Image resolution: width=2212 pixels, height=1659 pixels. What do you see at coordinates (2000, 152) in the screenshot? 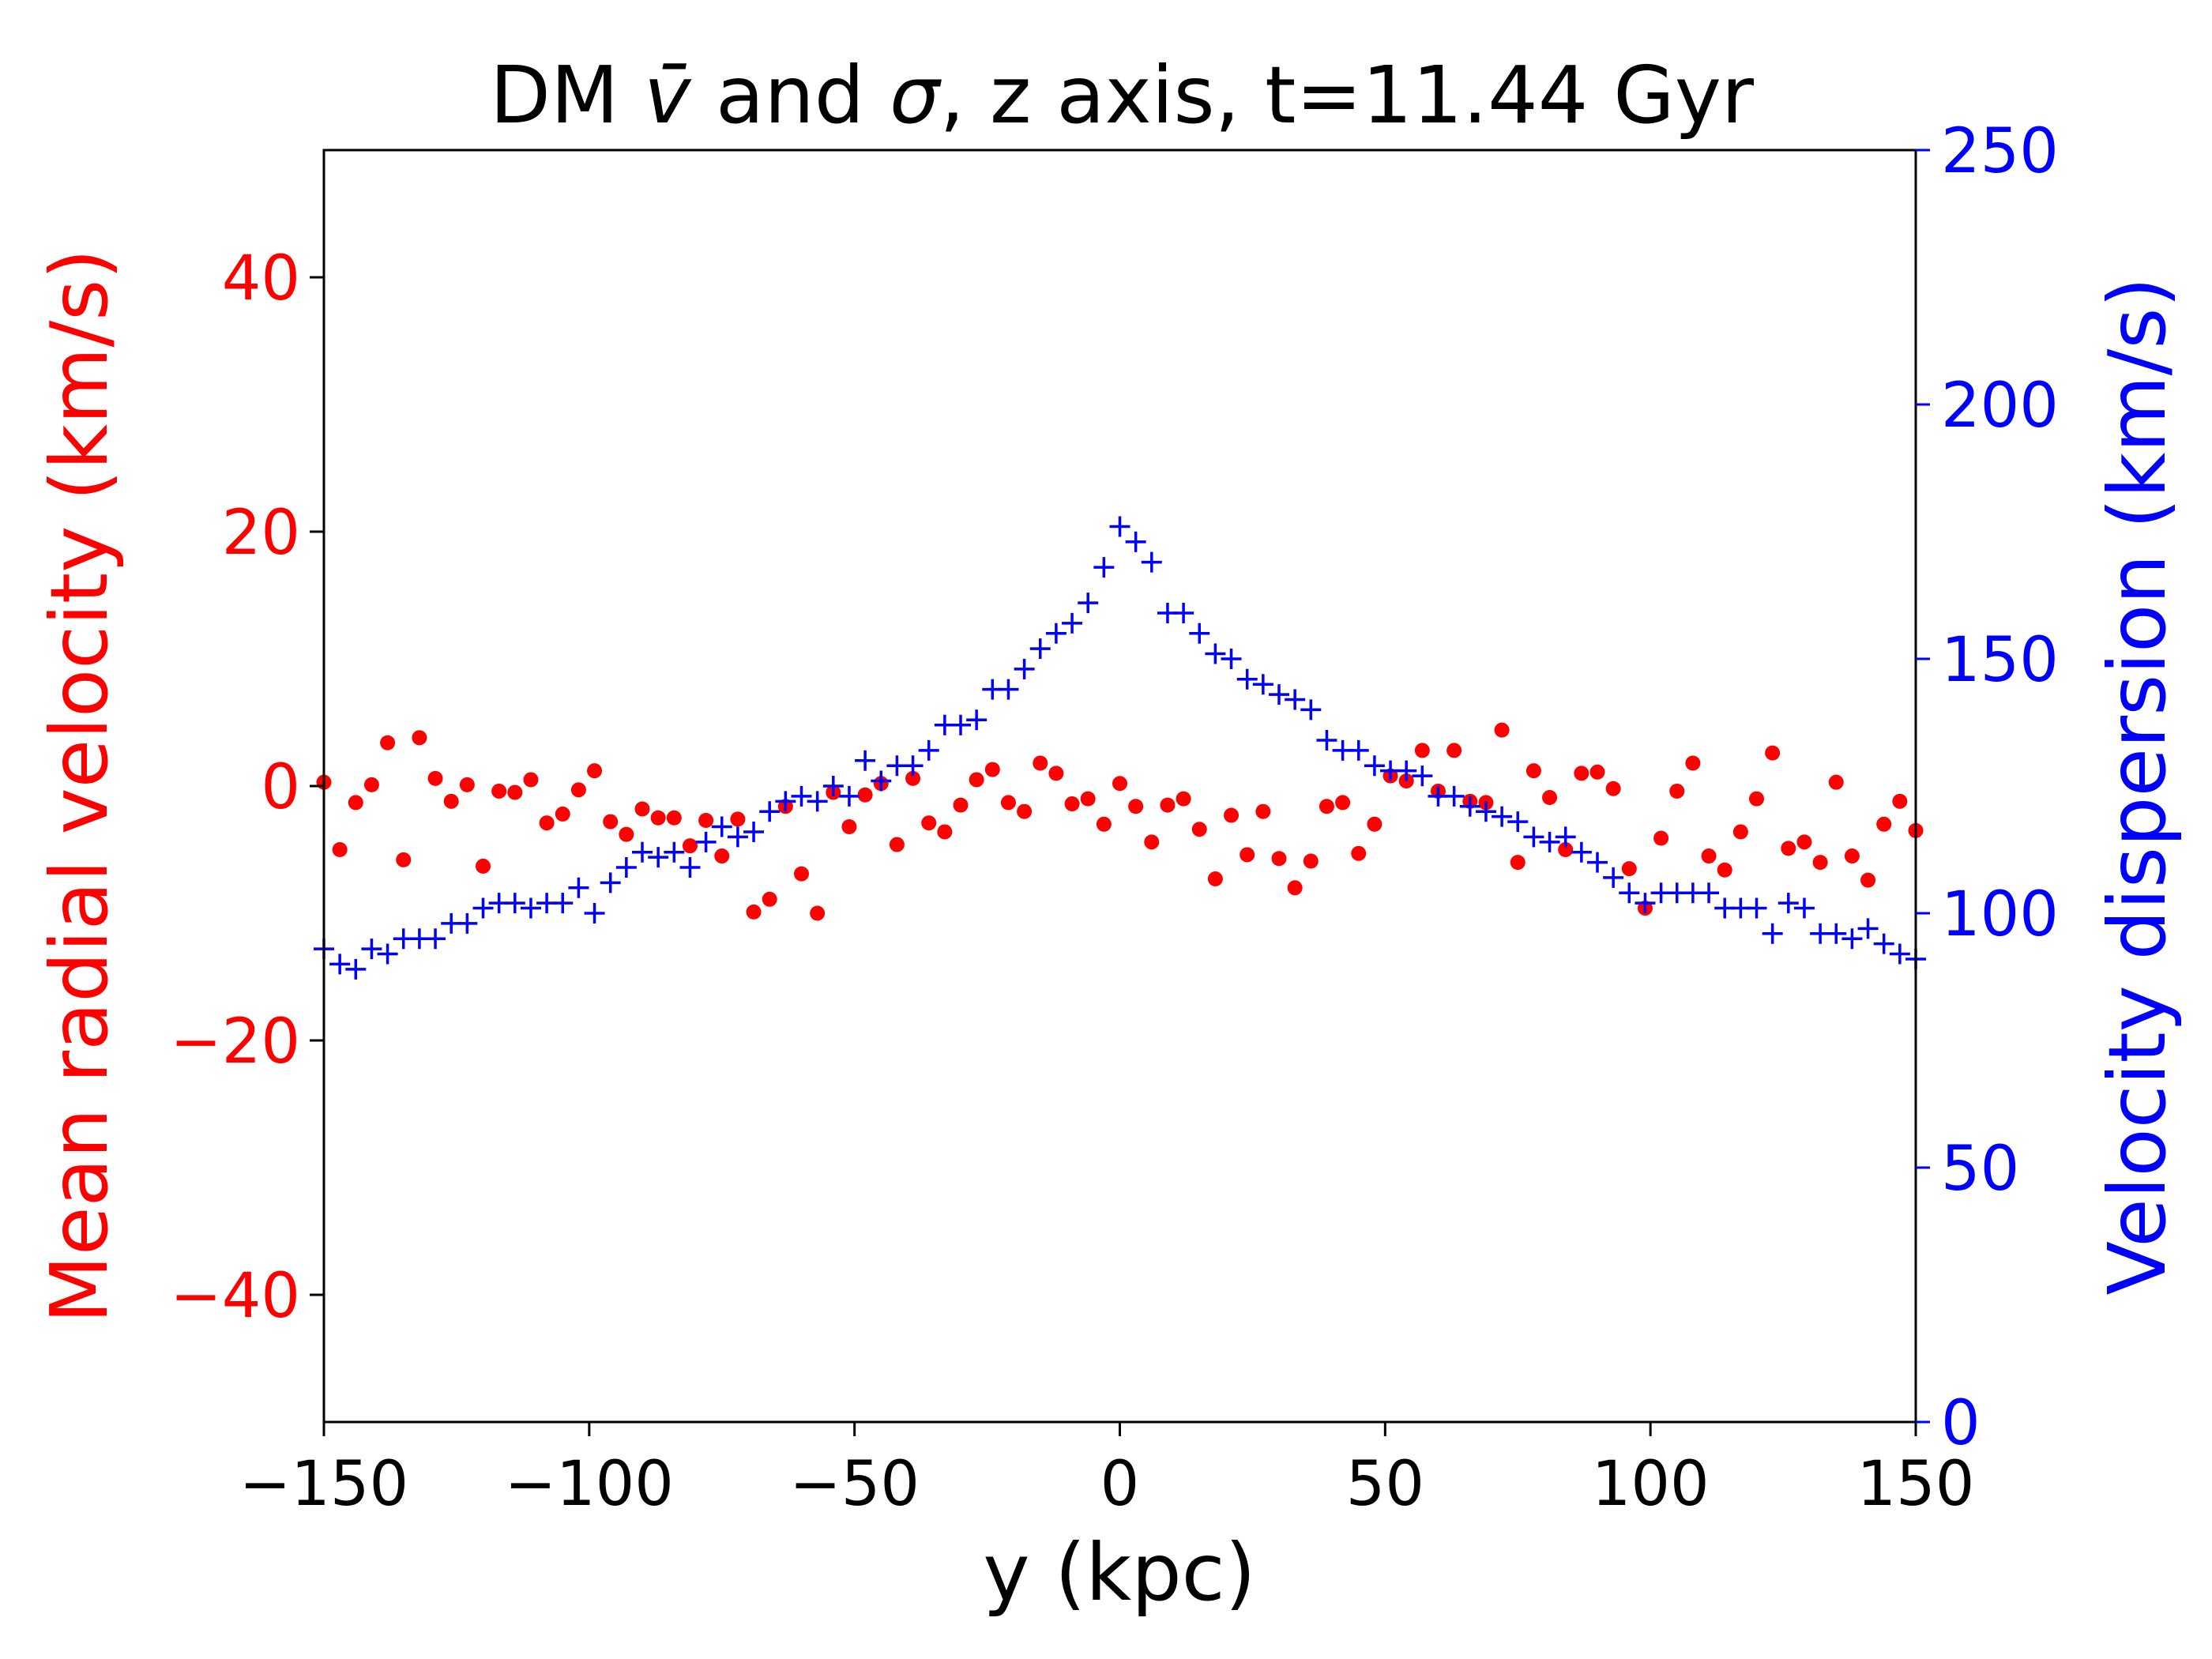
I see `y-right-tick-label: 250` at bounding box center [2000, 152].